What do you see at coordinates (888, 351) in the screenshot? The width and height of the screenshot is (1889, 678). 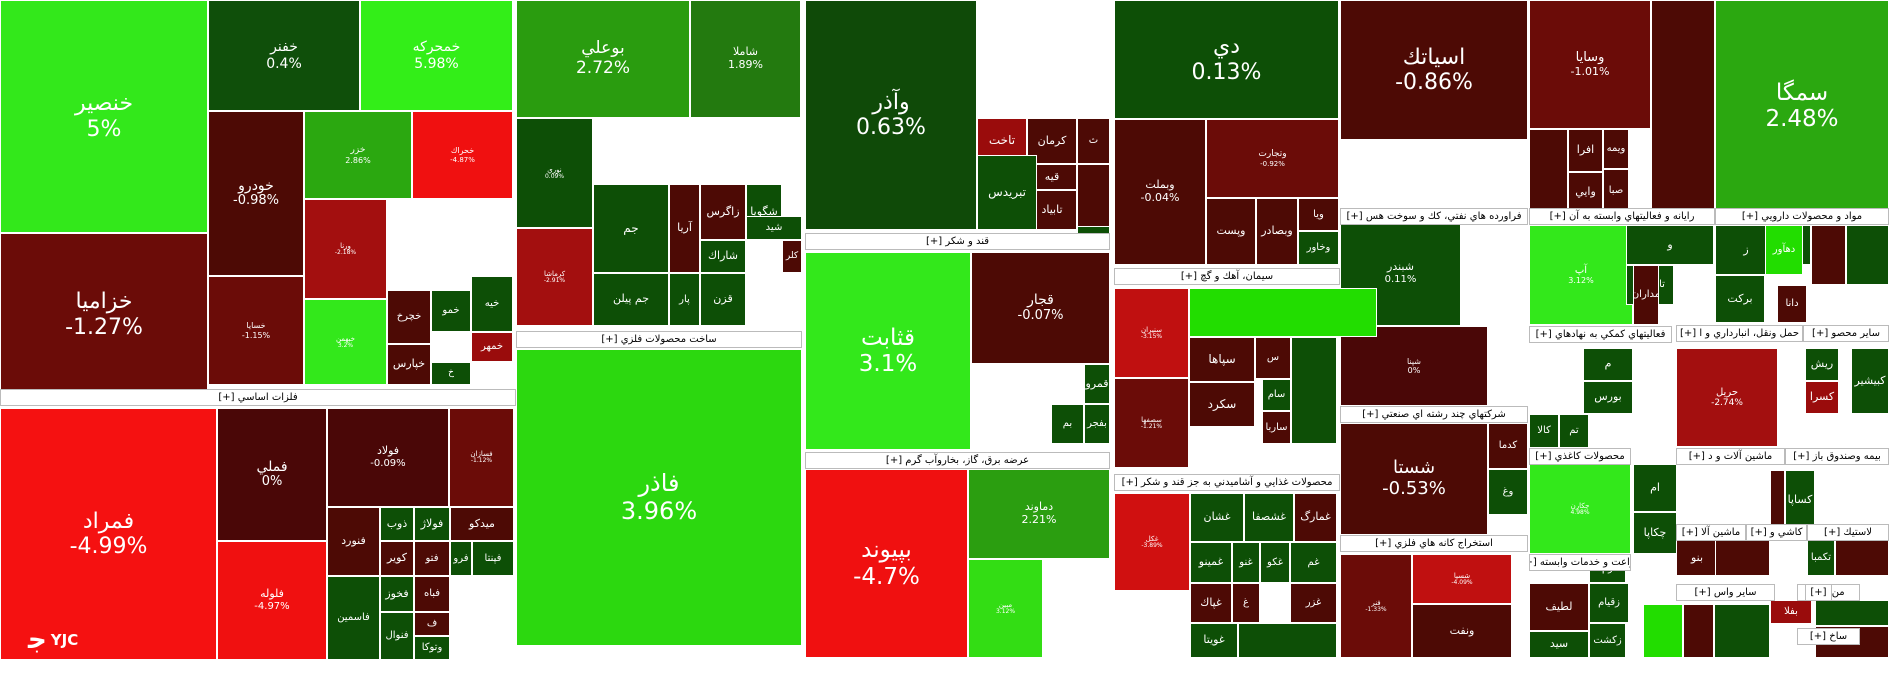 I see `stock-tile: قثابت 3.1%` at bounding box center [888, 351].